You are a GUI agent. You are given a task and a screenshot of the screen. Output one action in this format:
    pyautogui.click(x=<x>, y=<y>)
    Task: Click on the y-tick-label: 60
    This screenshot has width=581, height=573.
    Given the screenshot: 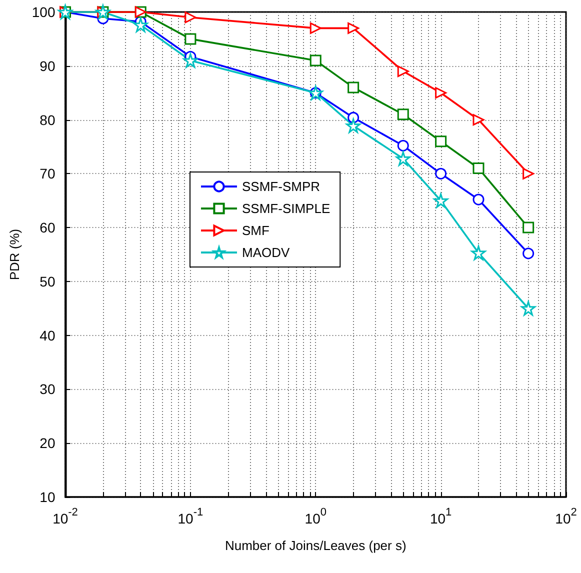 What is the action you would take?
    pyautogui.click(x=48, y=228)
    